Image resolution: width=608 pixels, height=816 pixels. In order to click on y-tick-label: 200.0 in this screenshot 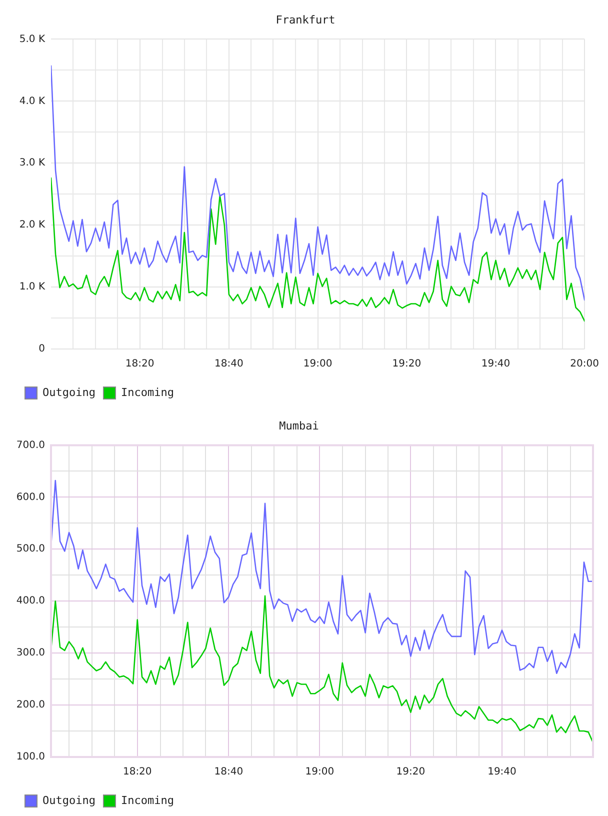, I will do `click(30, 705)`.